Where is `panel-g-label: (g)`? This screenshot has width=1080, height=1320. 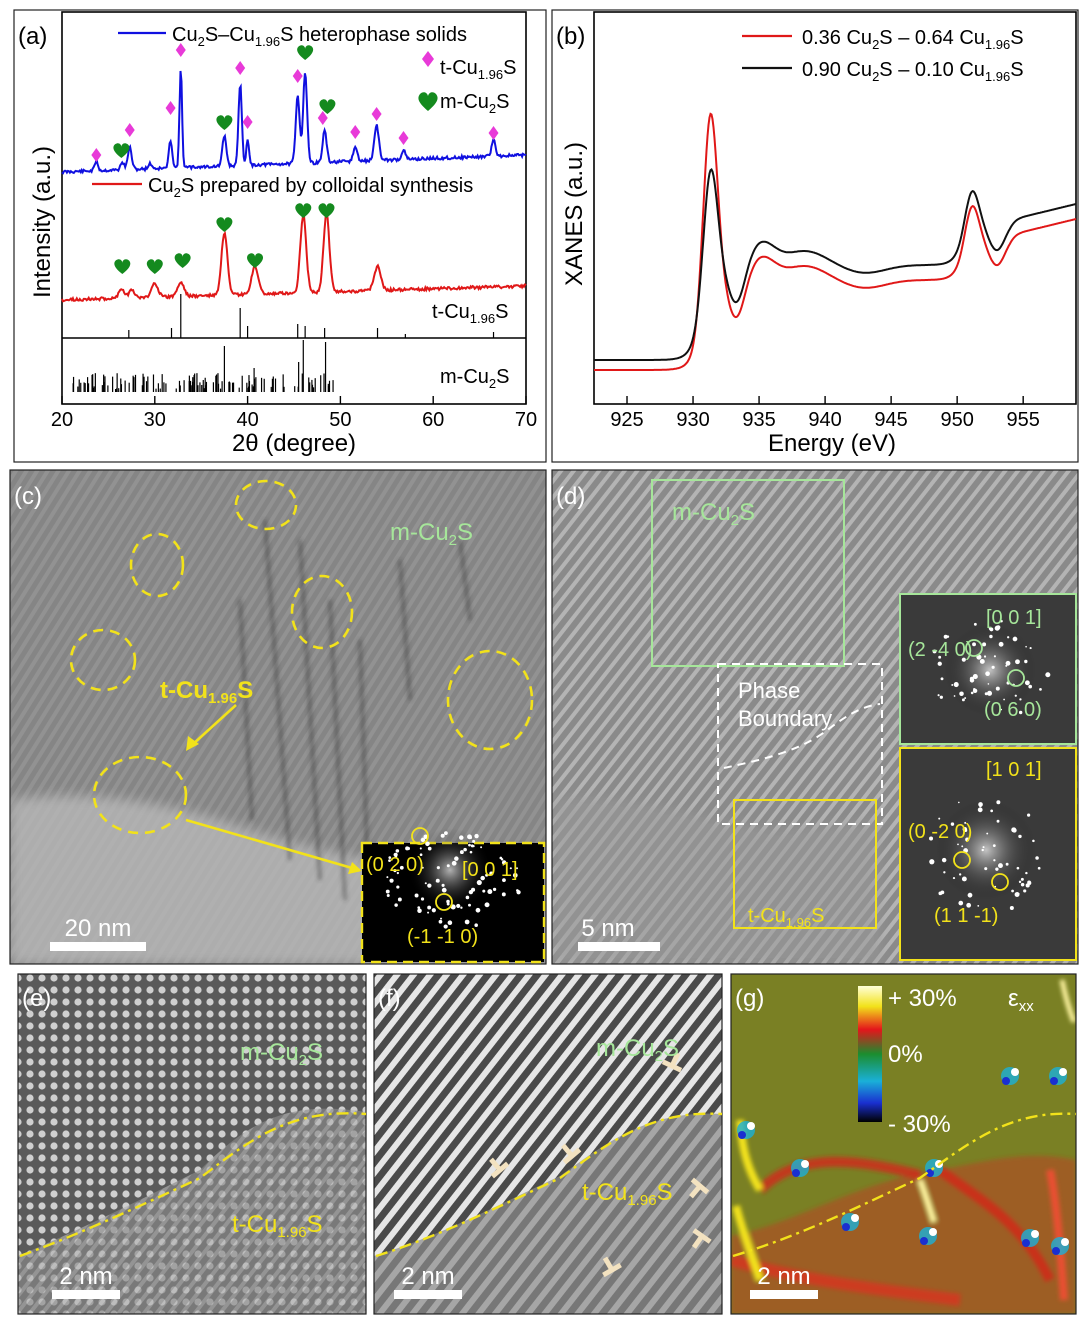 panel-g-label: (g) is located at coordinates (749, 998).